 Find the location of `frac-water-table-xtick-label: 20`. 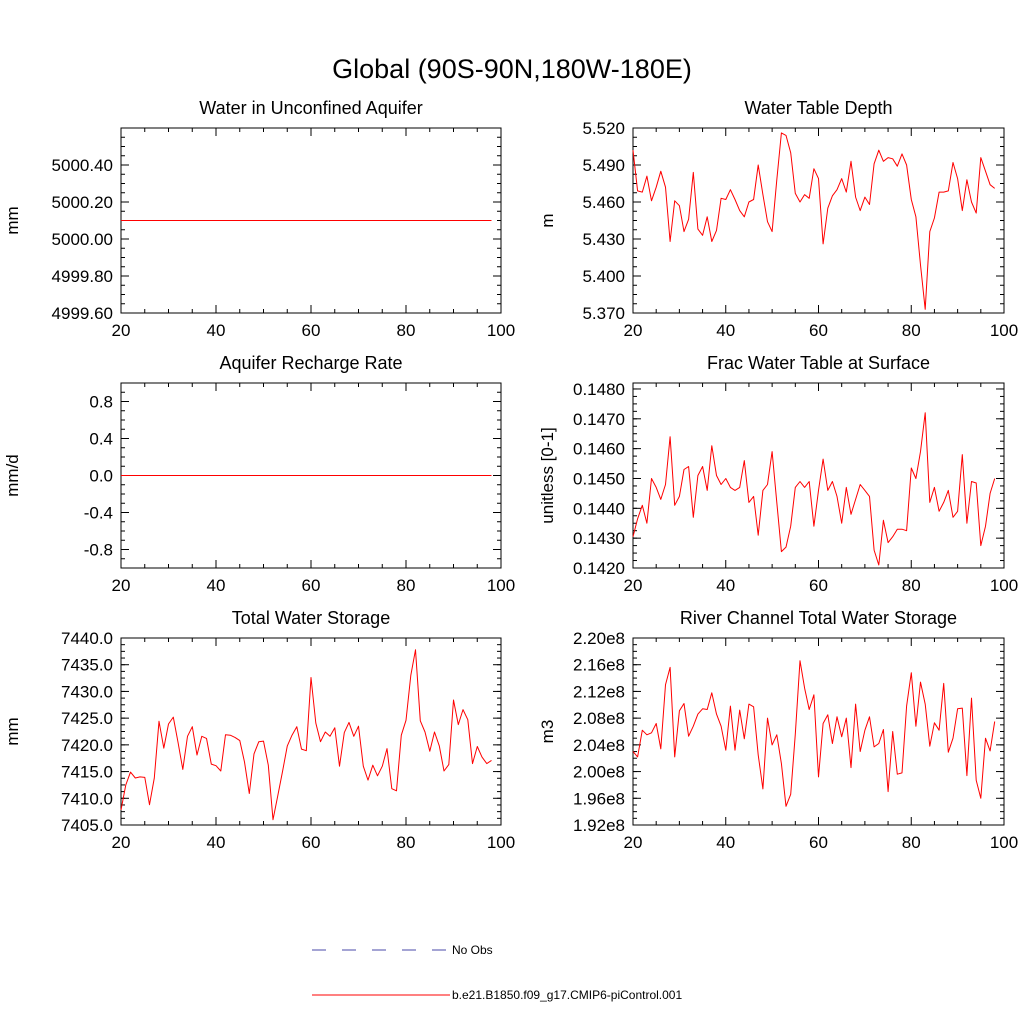

frac-water-table-xtick-label: 20 is located at coordinates (633, 585).